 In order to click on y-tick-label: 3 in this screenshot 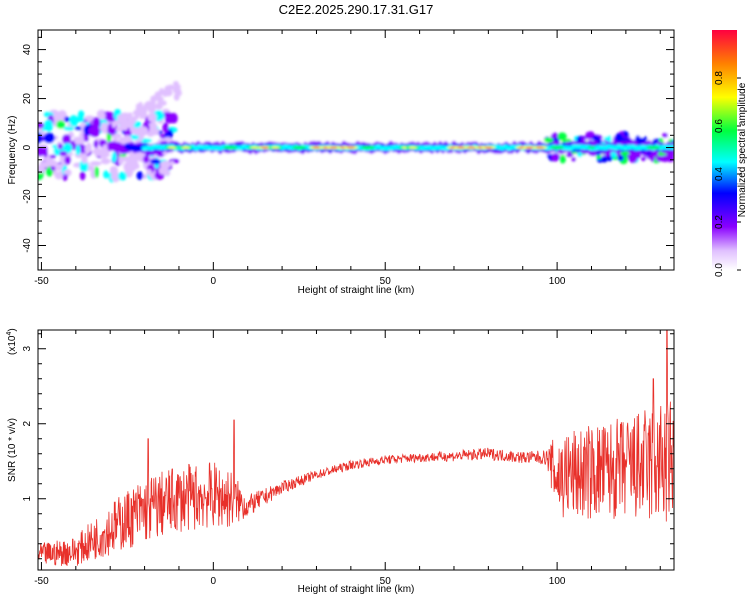, I will do `click(27, 349)`.